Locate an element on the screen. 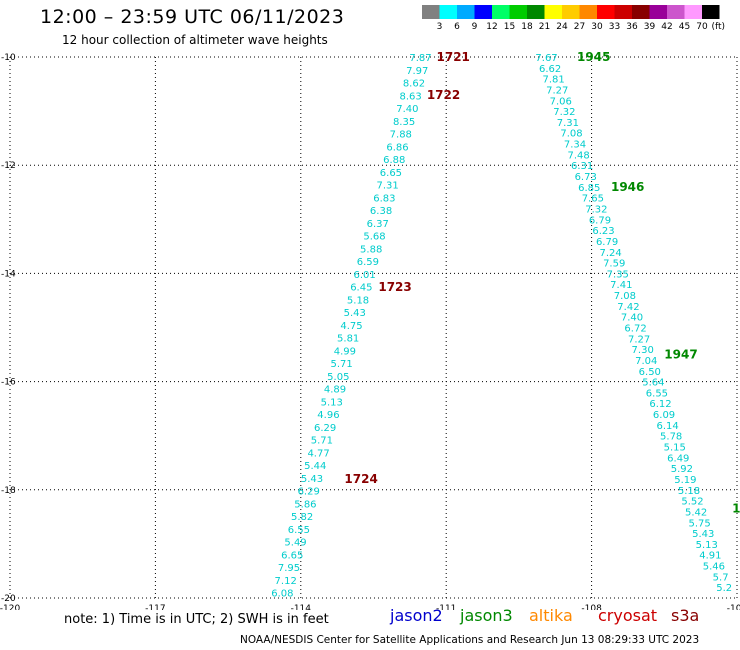 Image resolution: width=740 pixels, height=650 pixels. swh-value-east: 6.23 is located at coordinates (603, 231).